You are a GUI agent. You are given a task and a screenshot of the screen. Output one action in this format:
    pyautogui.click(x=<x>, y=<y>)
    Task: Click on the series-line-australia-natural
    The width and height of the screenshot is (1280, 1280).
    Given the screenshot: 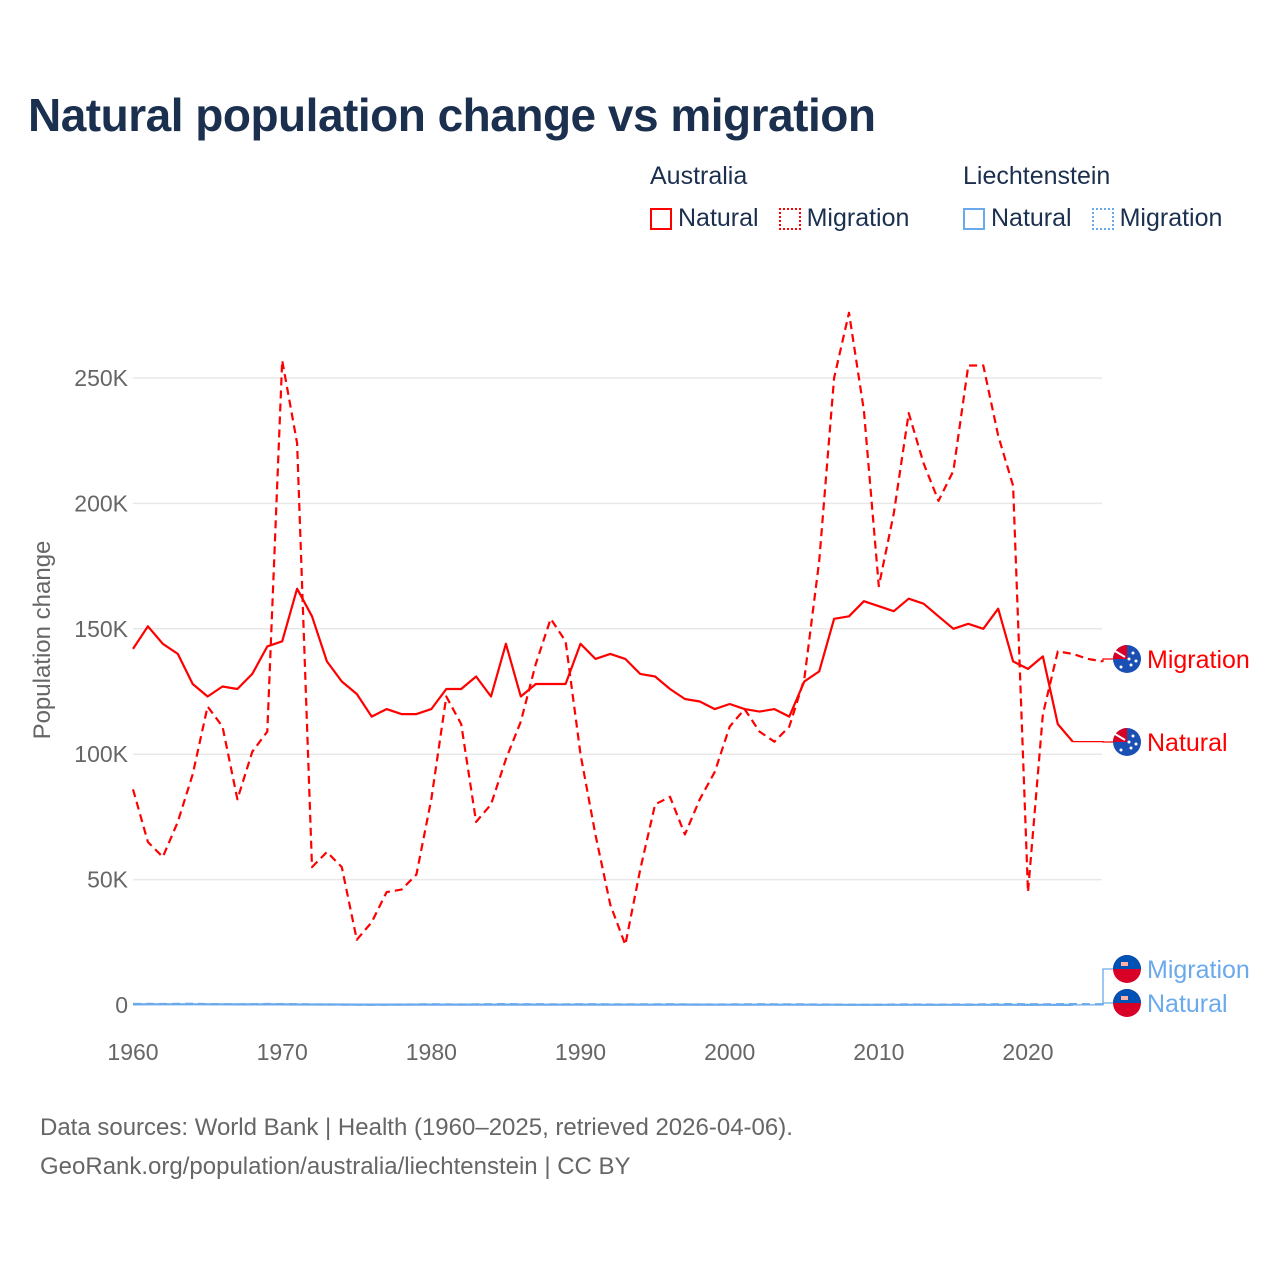 What is the action you would take?
    pyautogui.click(x=603, y=665)
    